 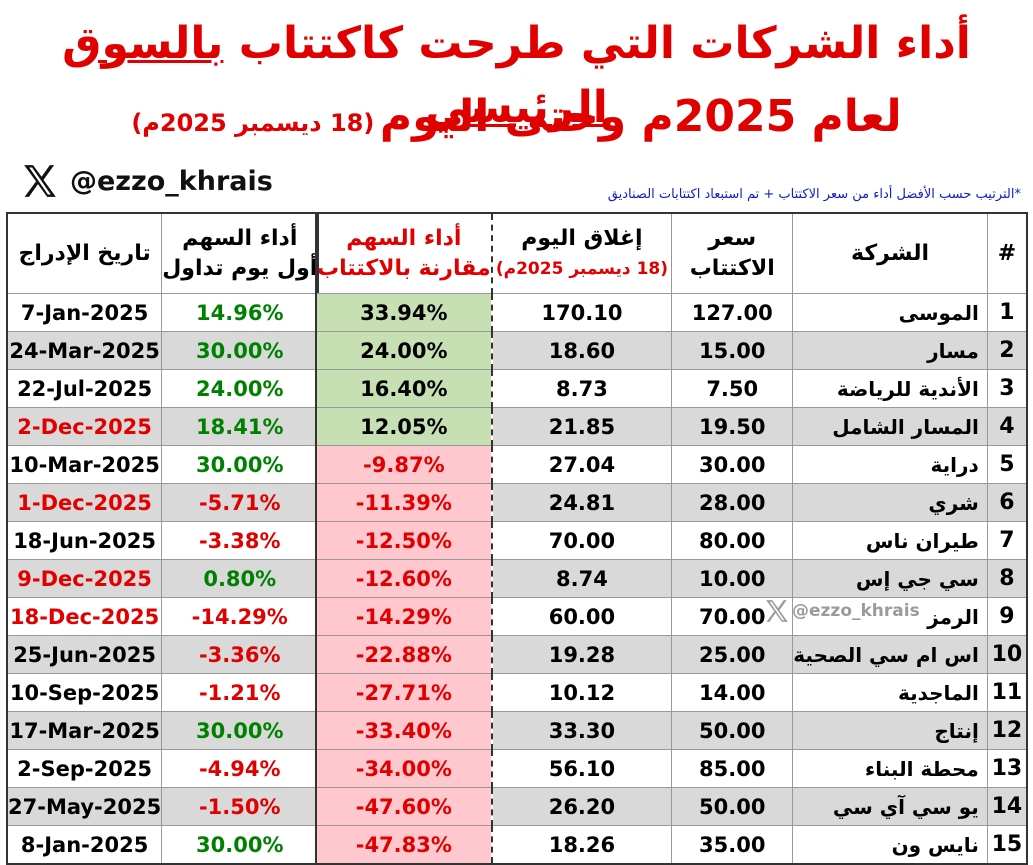 I want to click on listing-date-cell: 24-Mar-2025, so click(x=84, y=350).